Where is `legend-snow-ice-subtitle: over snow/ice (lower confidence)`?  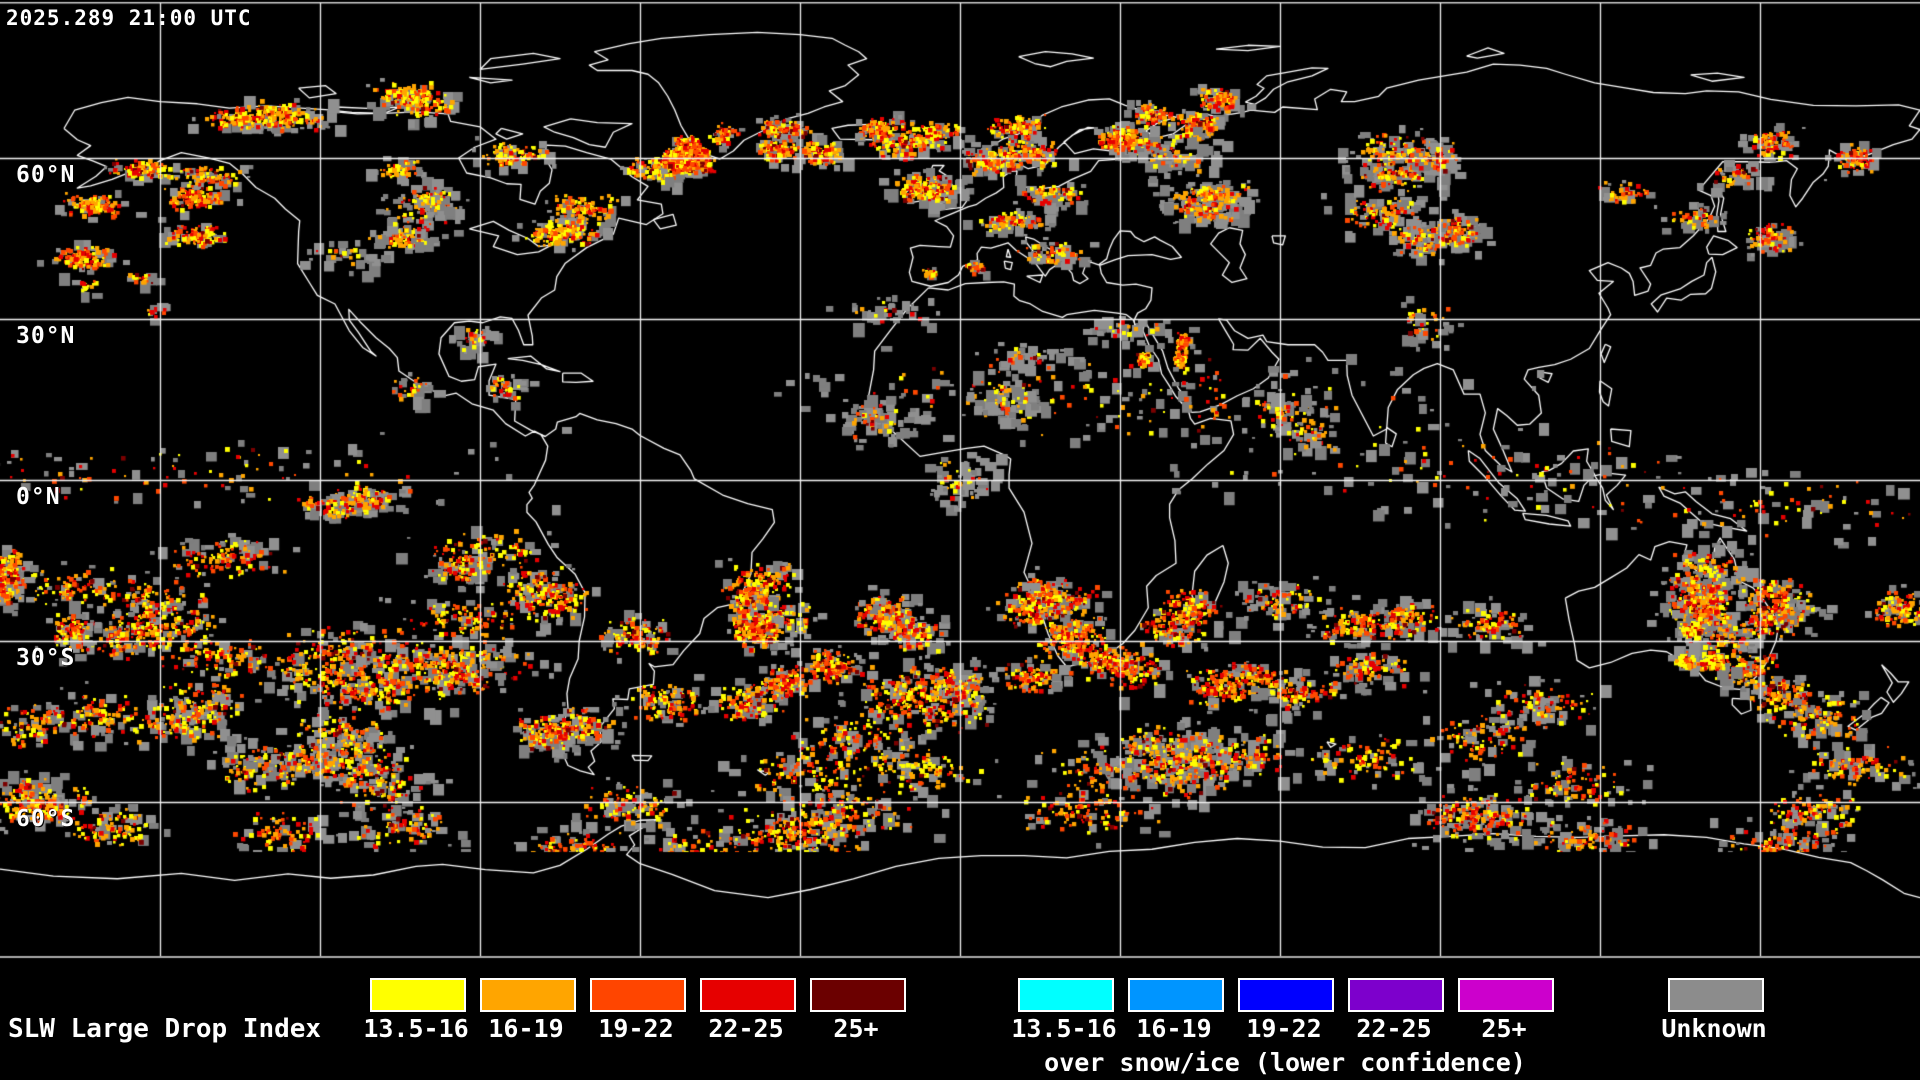
legend-snow-ice-subtitle: over snow/ice (lower confidence) is located at coordinates (1285, 1062).